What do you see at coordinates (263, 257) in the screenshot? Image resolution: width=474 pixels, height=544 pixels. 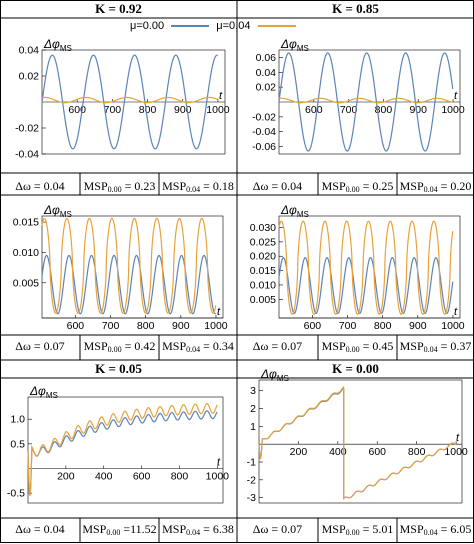 I see `y-tick-label: 0.020` at bounding box center [263, 257].